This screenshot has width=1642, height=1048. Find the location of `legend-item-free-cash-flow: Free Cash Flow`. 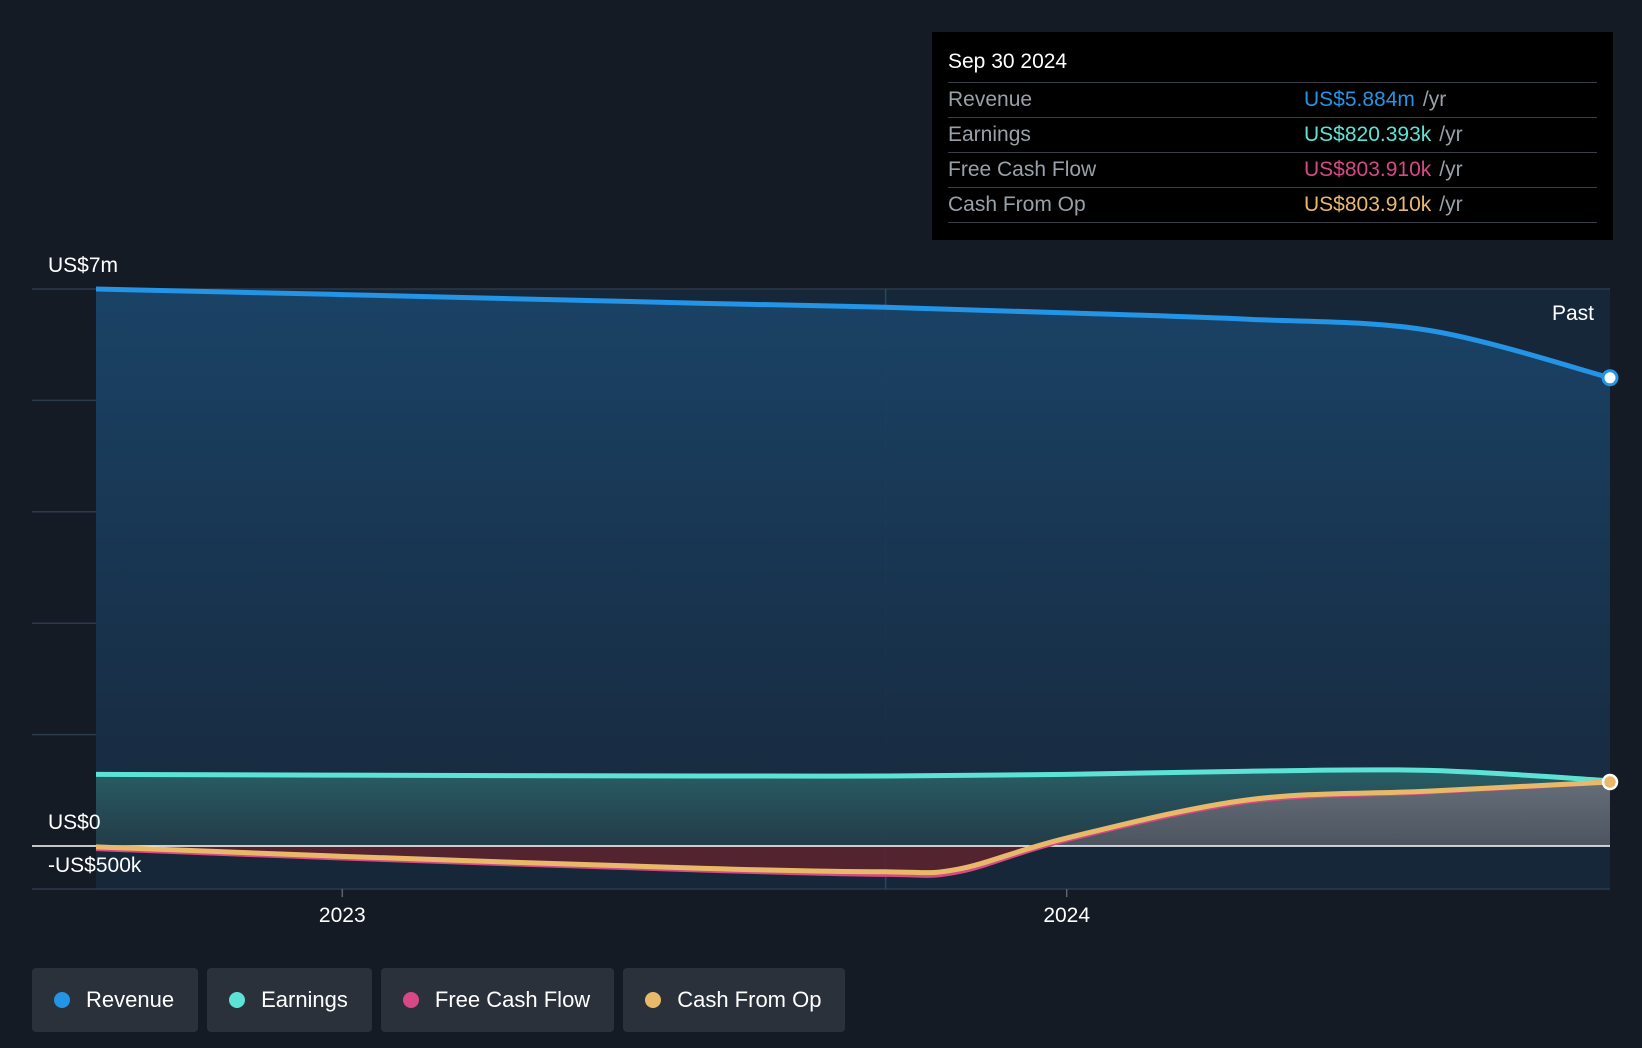

legend-item-free-cash-flow: Free Cash Flow is located at coordinates (497, 1000).